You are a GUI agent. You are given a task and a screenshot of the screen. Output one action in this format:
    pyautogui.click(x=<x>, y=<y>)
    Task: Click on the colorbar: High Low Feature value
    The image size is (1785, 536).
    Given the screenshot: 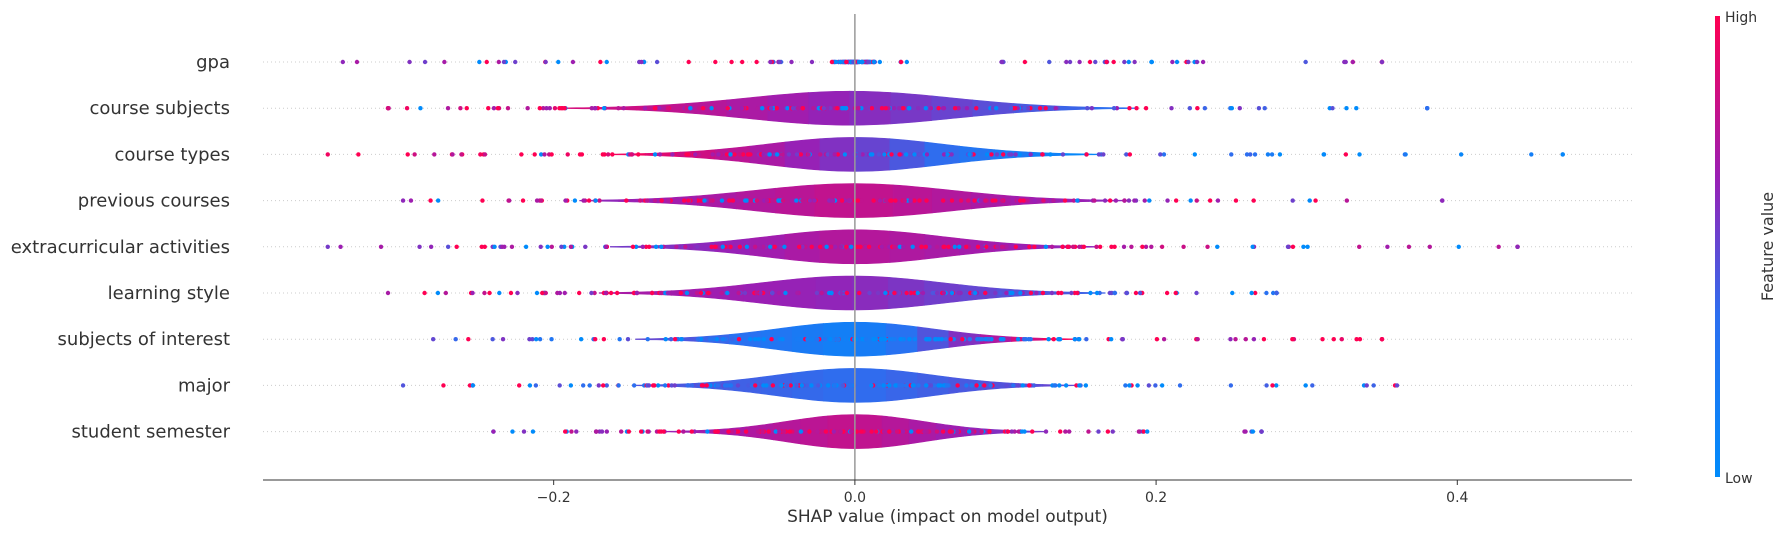 What is the action you would take?
    pyautogui.click(x=1746, y=248)
    